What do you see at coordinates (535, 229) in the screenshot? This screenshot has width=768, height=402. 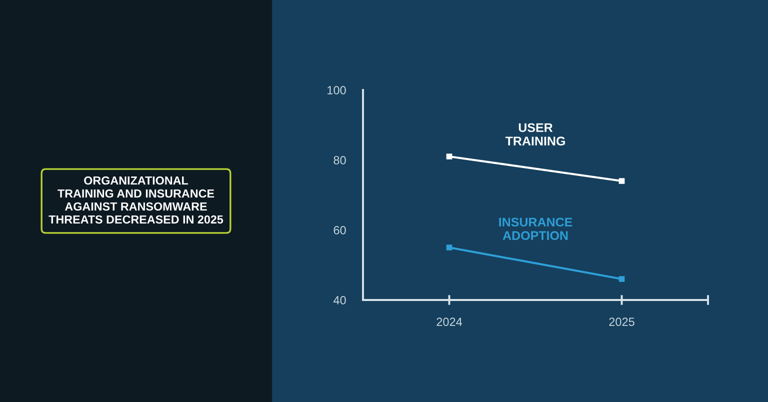 I see `series-label: INSURANCE ADOPTION` at bounding box center [535, 229].